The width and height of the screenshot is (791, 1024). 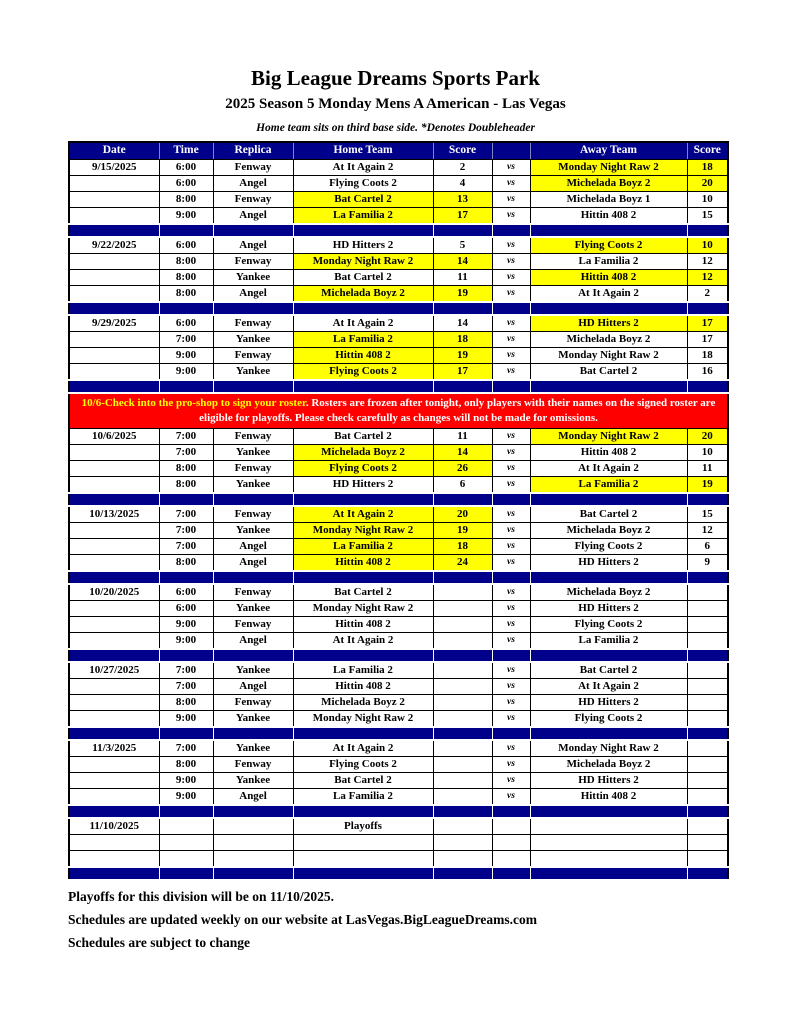 I want to click on home-score-cell: 14, so click(x=462, y=452).